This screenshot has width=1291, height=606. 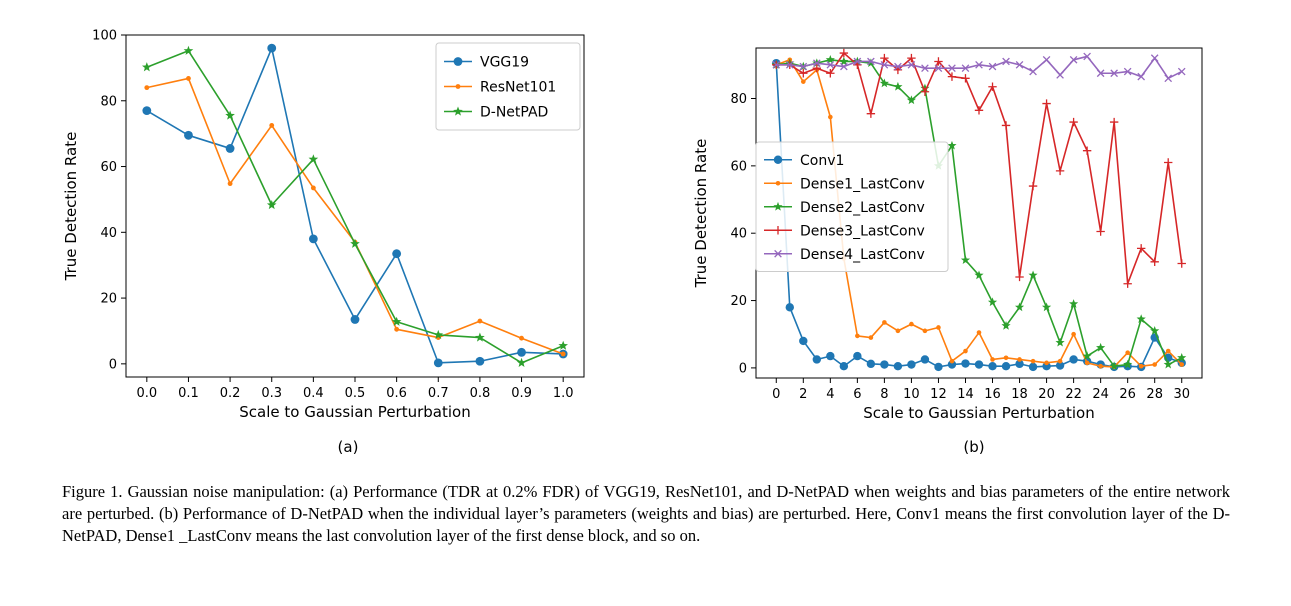 I want to click on y-tick-label: 40, so click(x=108, y=233).